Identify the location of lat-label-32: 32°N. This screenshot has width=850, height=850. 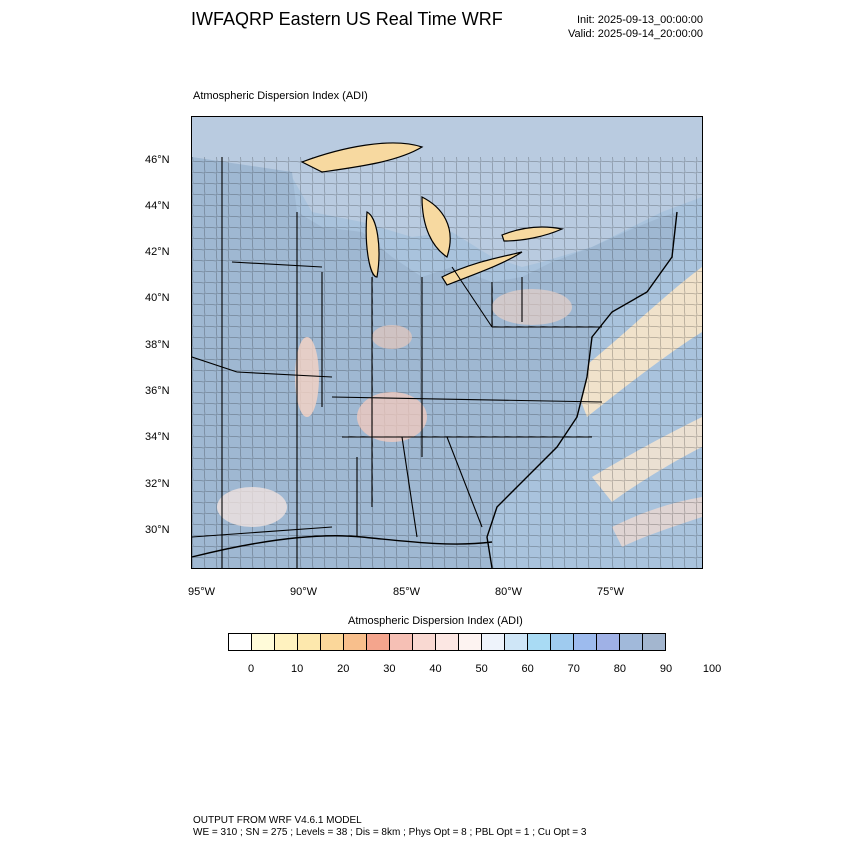
(157, 484).